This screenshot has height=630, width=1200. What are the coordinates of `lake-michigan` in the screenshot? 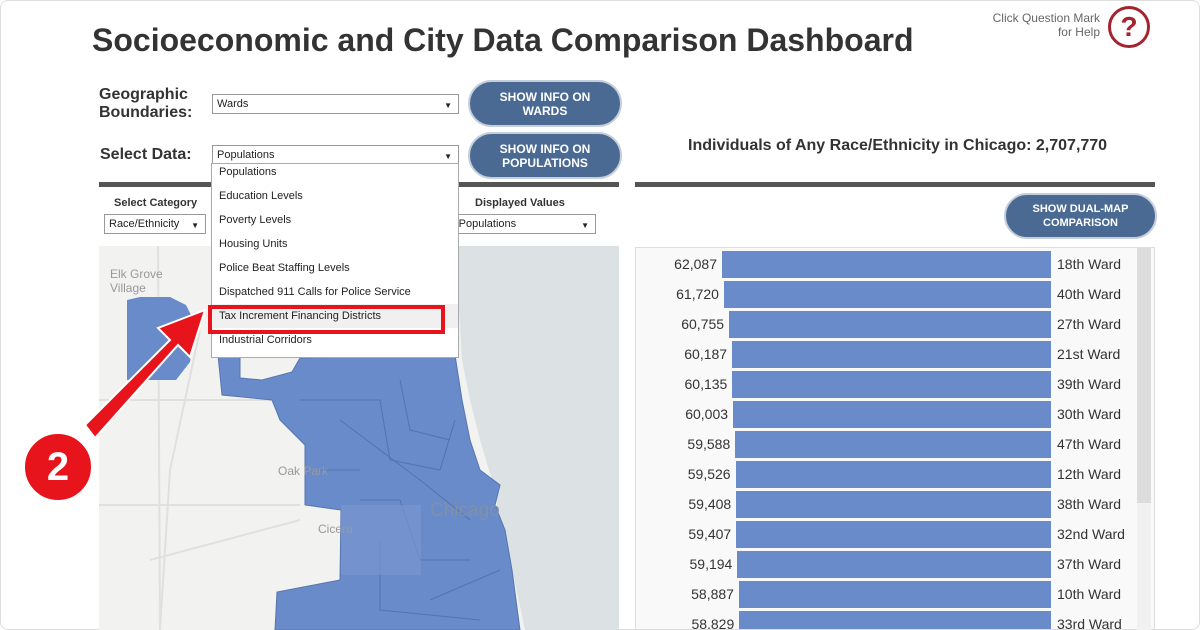 It's located at (537, 438).